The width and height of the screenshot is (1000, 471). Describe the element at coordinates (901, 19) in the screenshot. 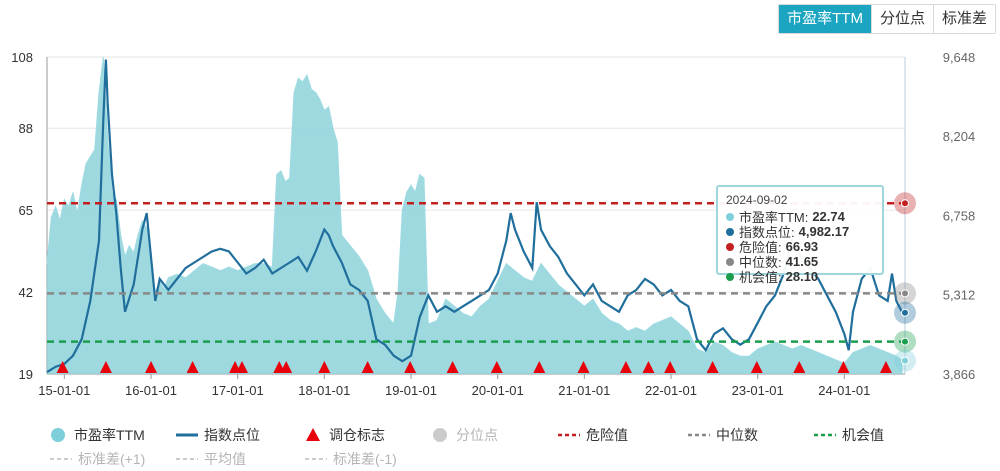

I see `tab-percentile: 分位点` at that location.